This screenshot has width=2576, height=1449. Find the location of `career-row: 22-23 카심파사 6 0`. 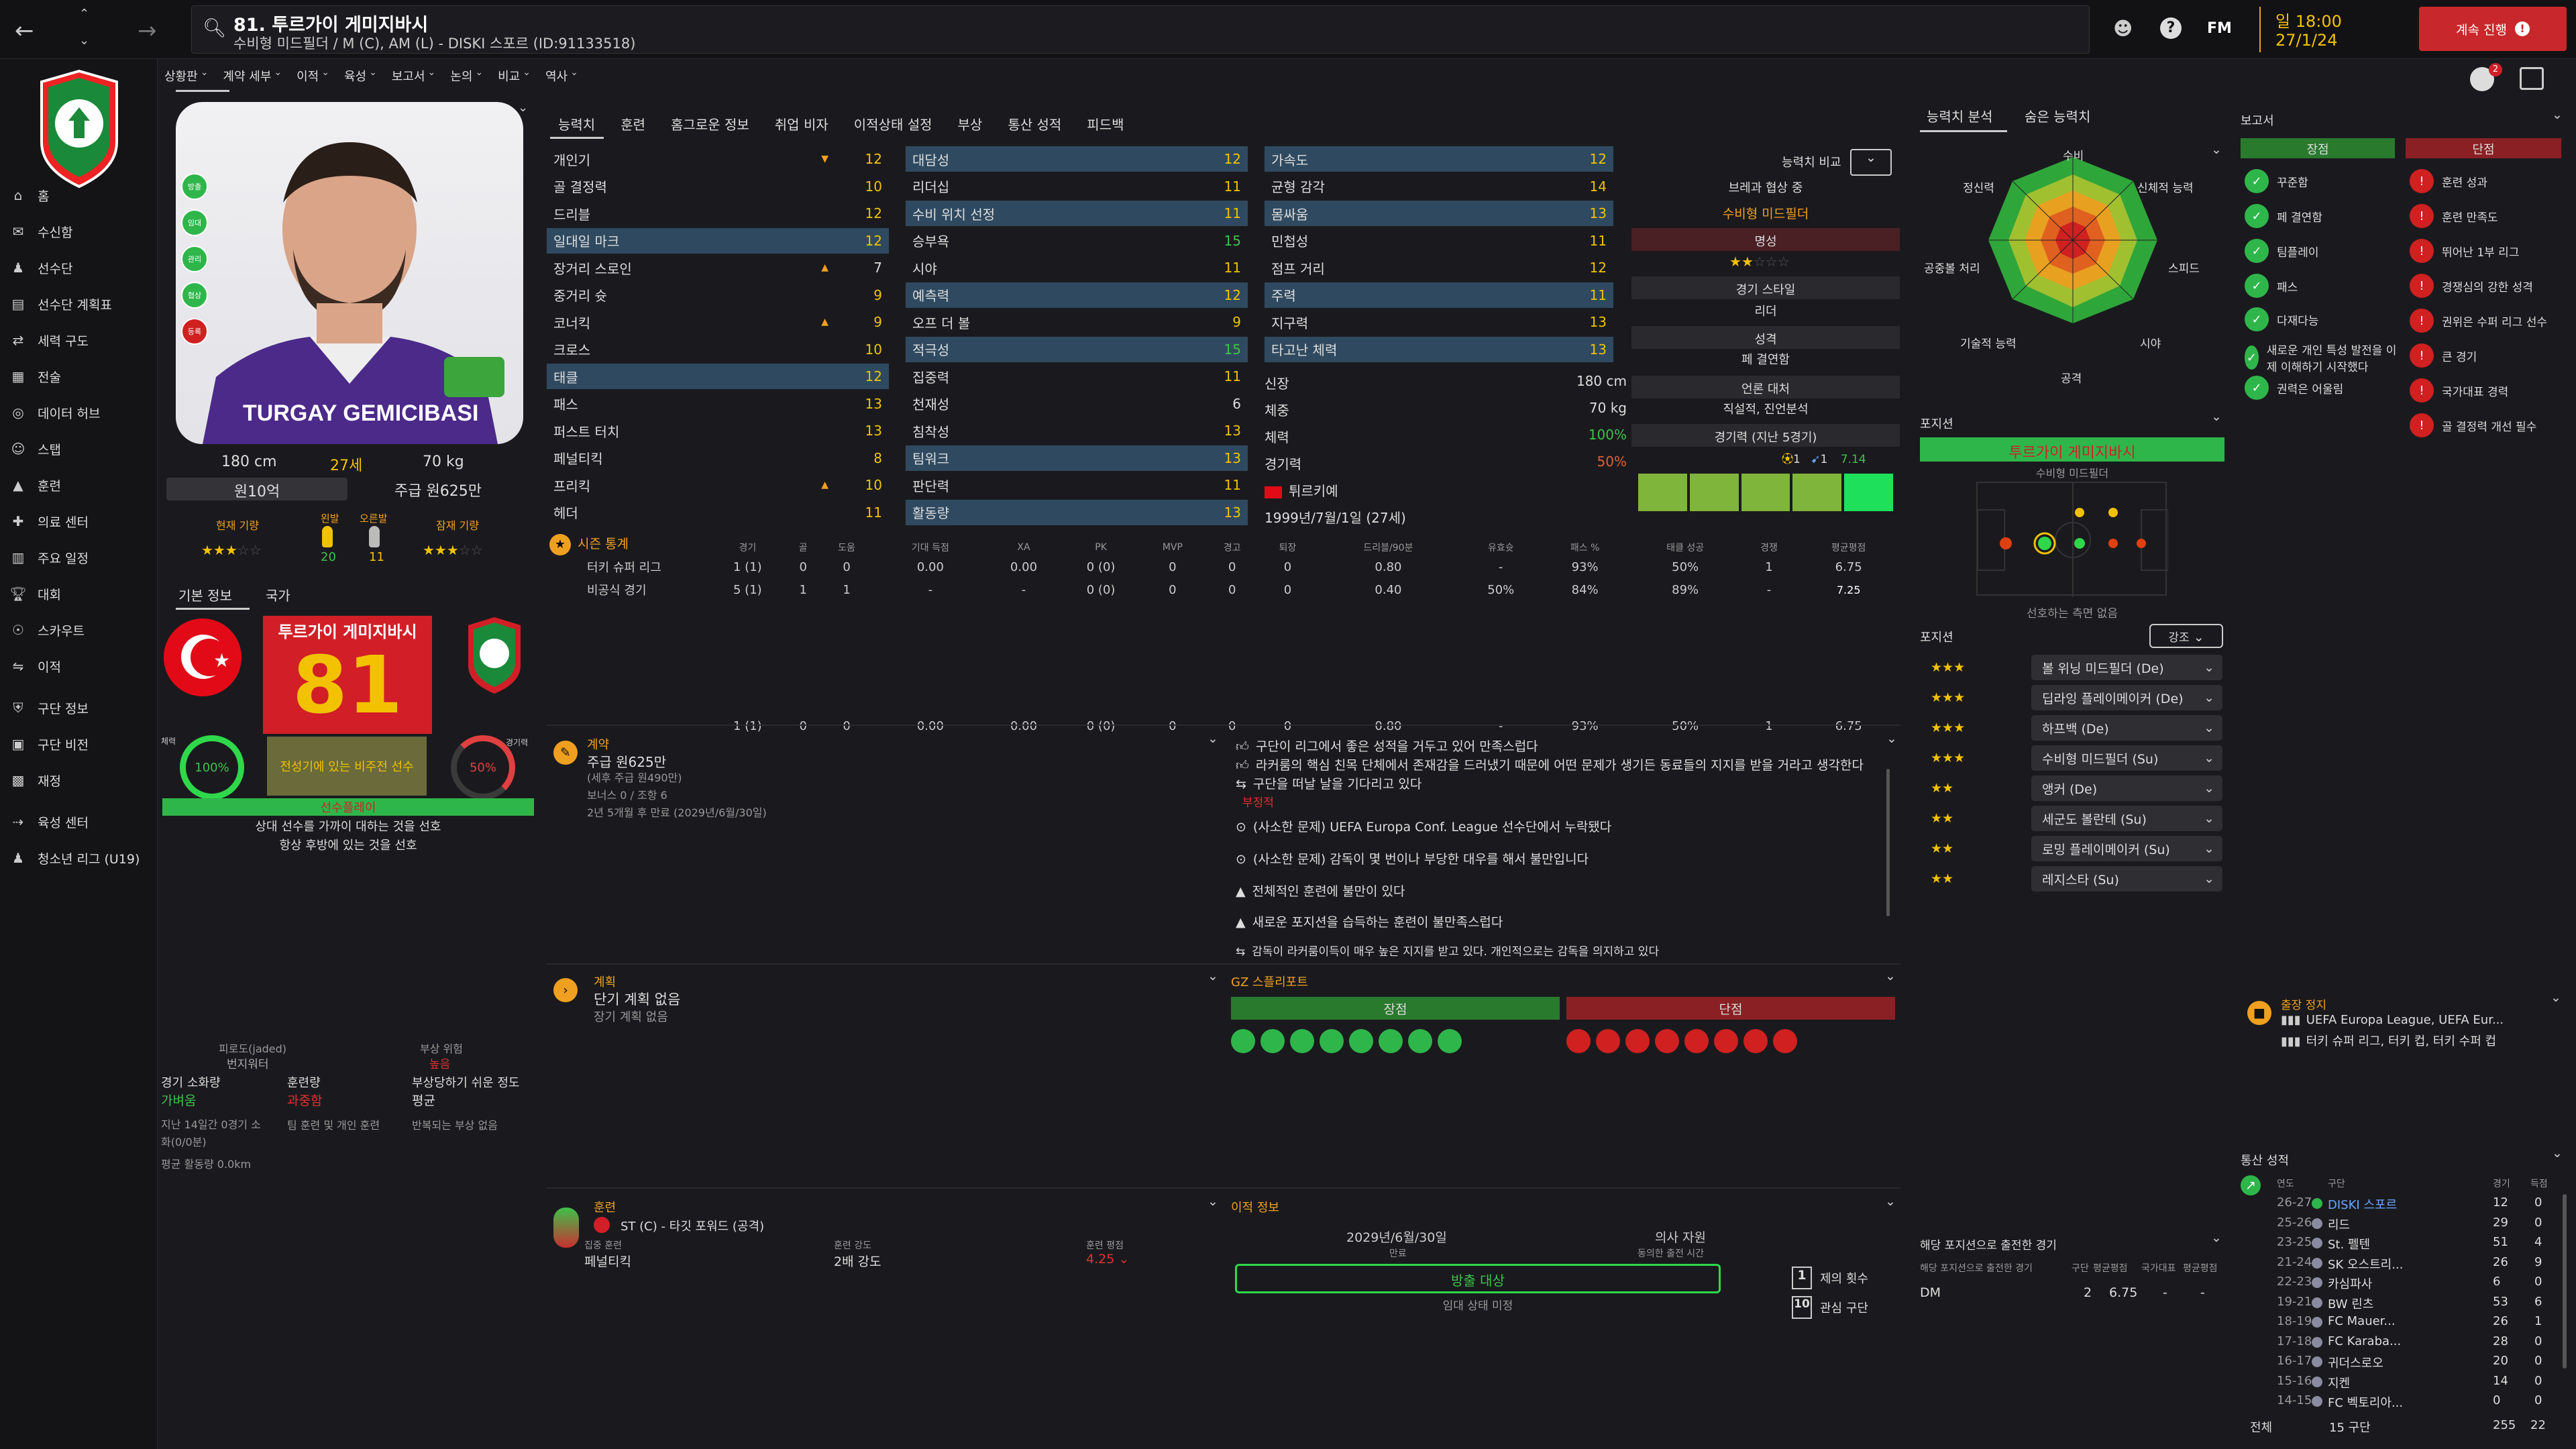

career-row: 22-23 카심파사 6 0 is located at coordinates (2415, 1284).